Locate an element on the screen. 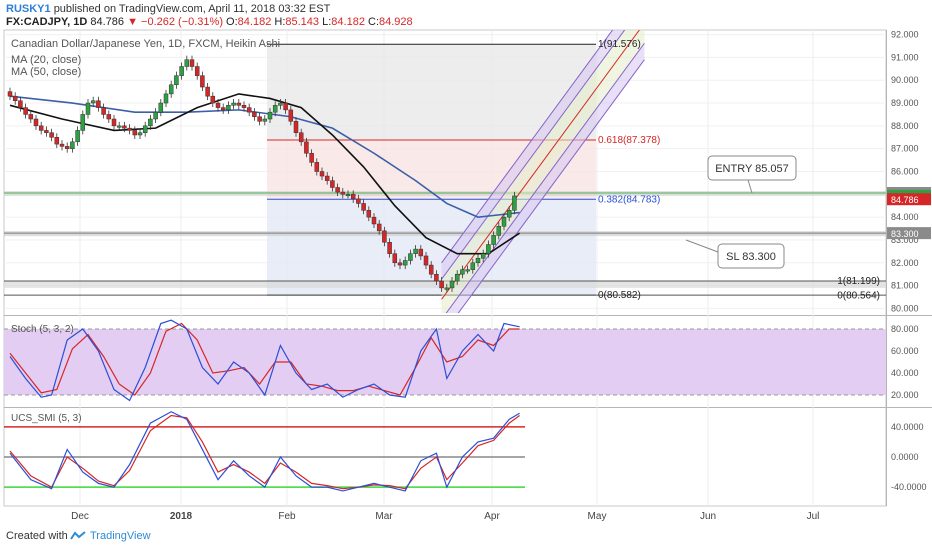 This screenshot has width=932, height=550. down-triangle-icon: ▼ is located at coordinates (132, 22).